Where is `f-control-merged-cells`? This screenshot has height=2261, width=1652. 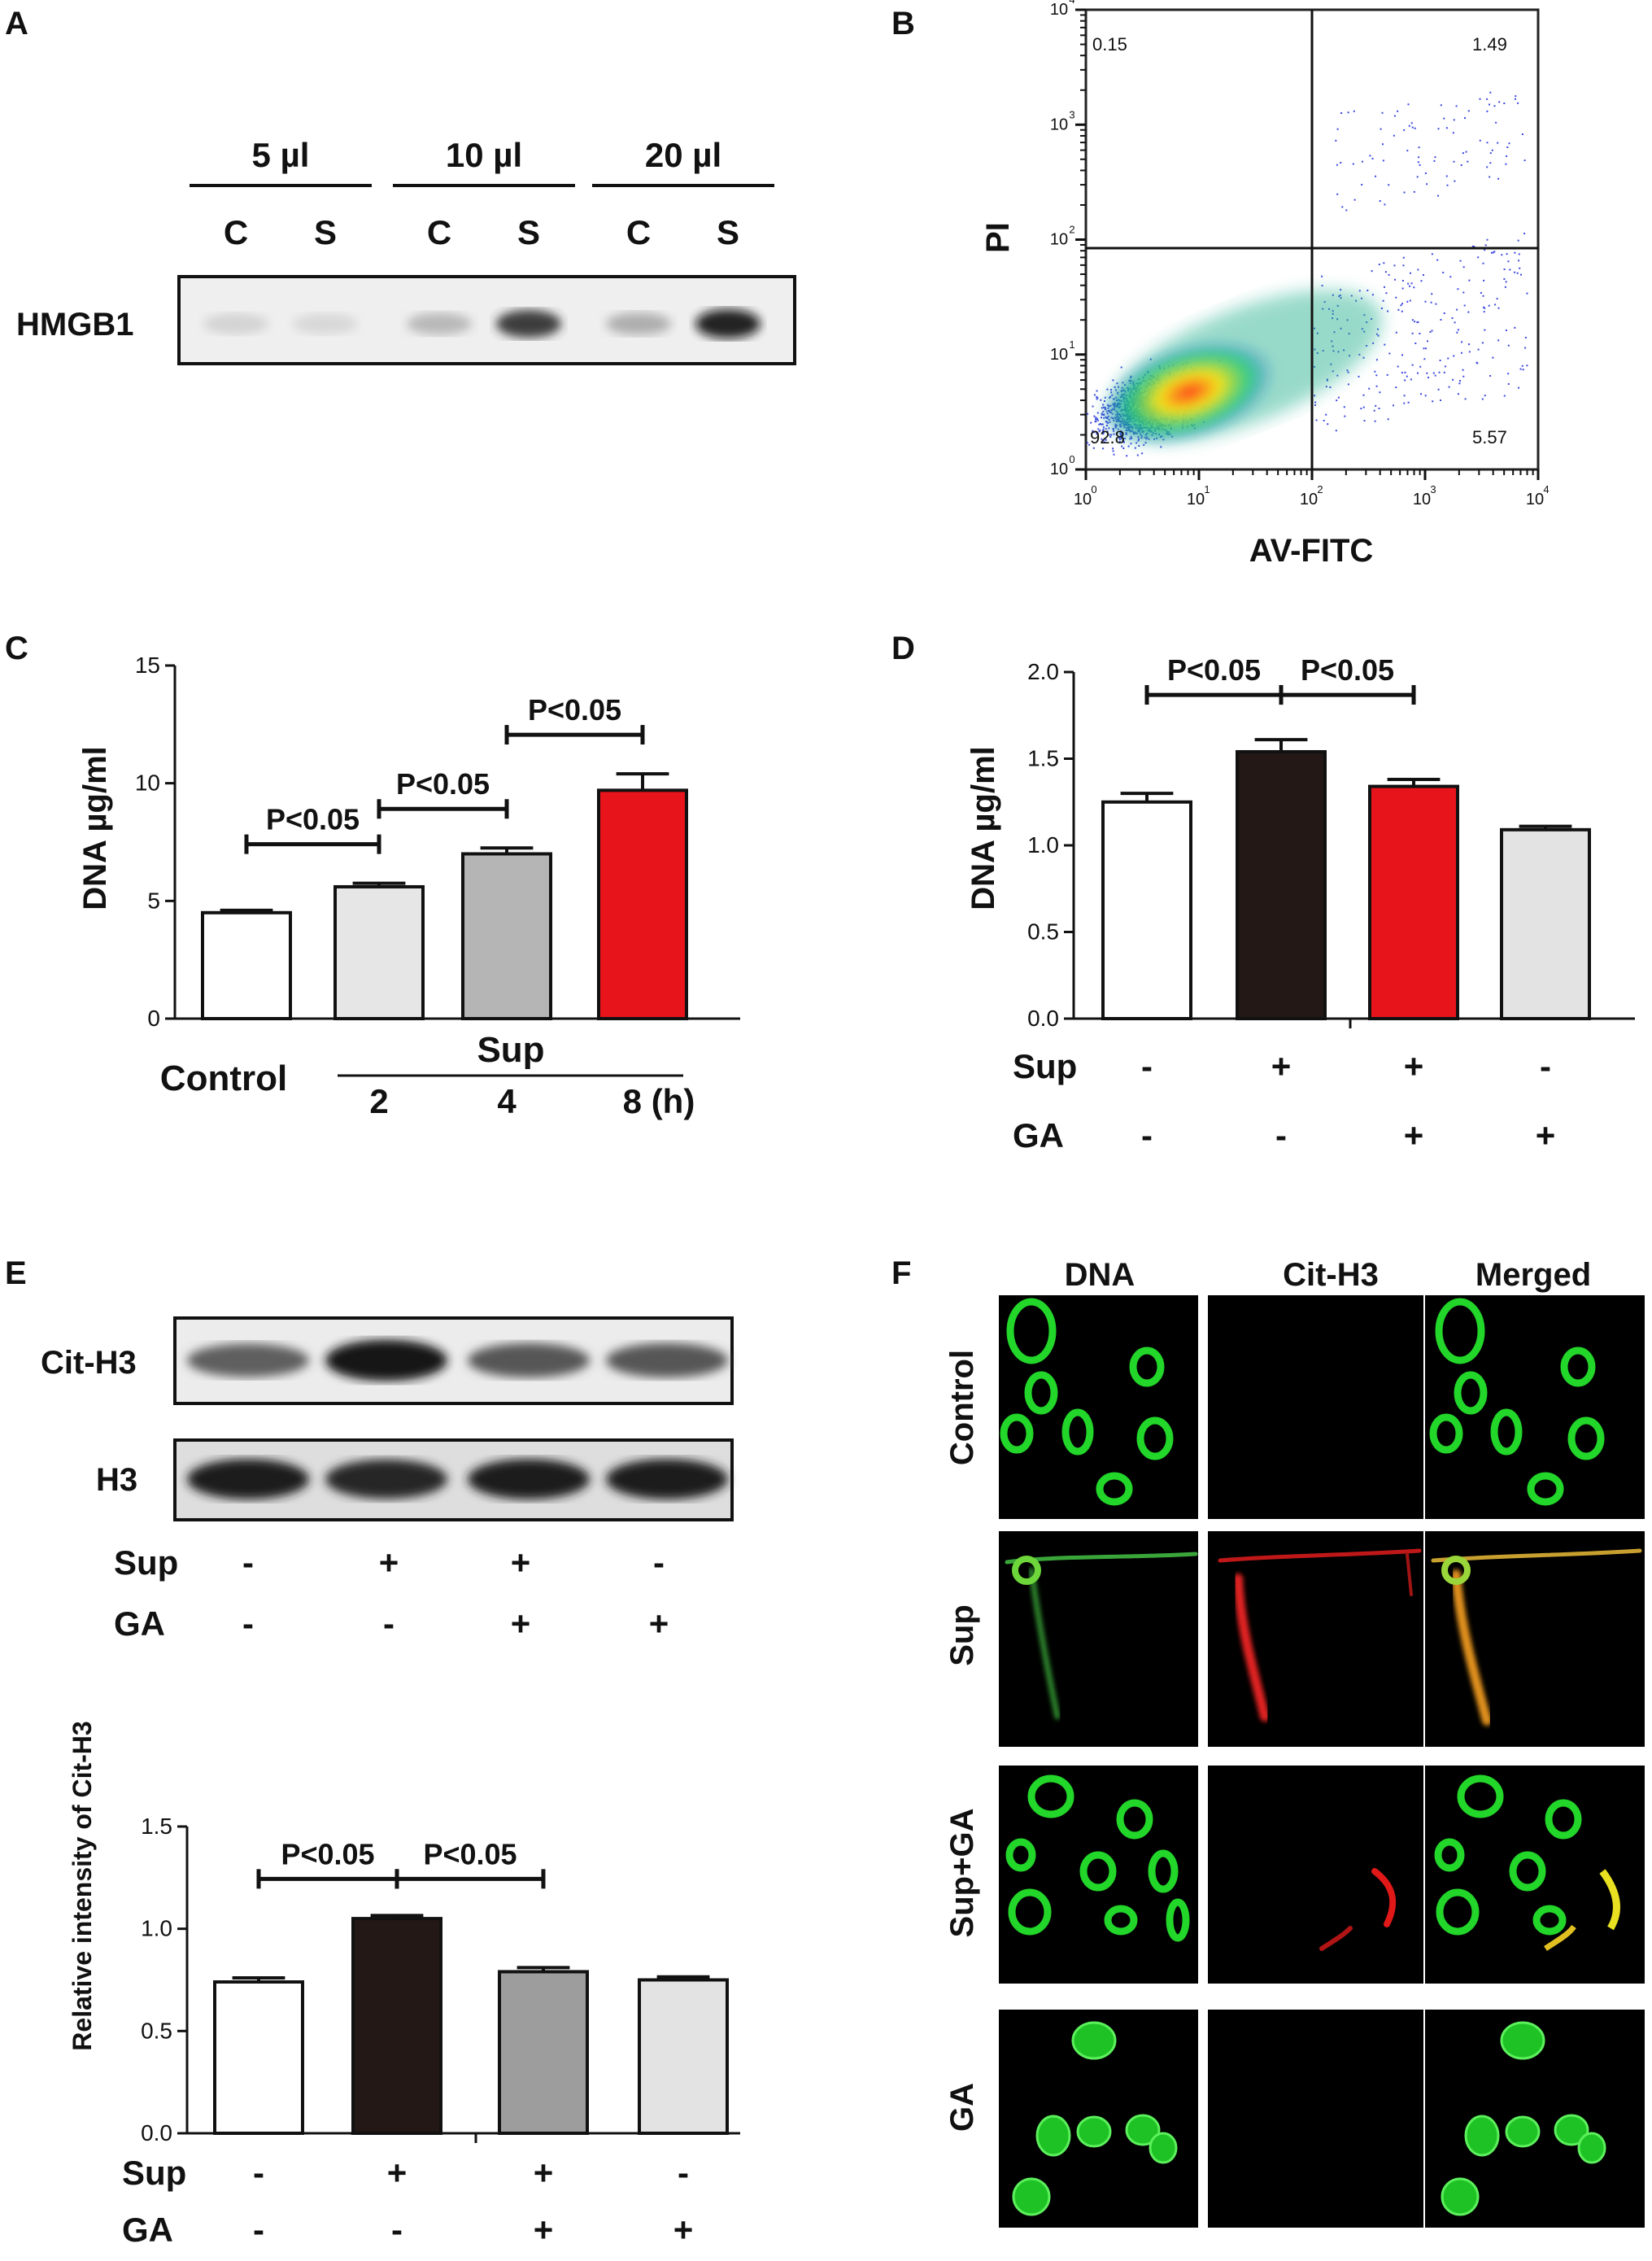
f-control-merged-cells is located at coordinates (1517, 1402).